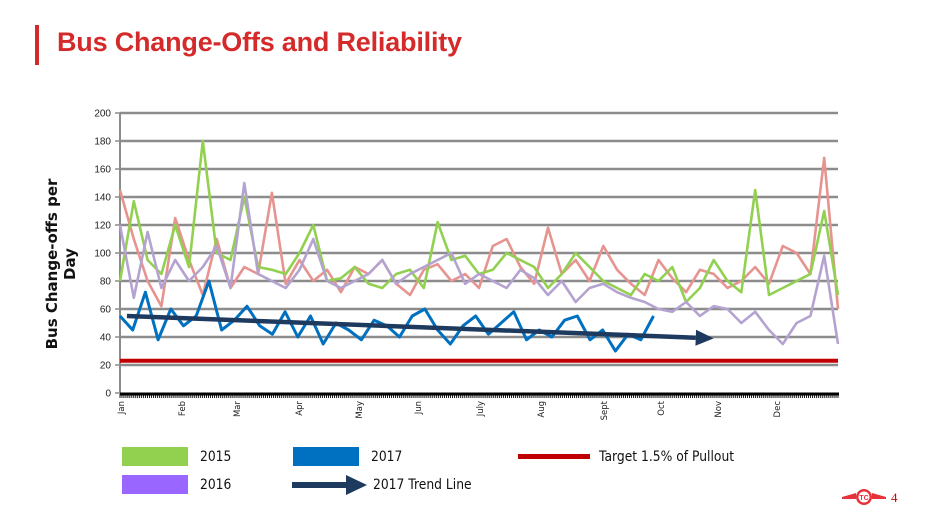 Image resolution: width=928 pixels, height=522 pixels. What do you see at coordinates (102, 142) in the screenshot?
I see `y-tick-label: 180` at bounding box center [102, 142].